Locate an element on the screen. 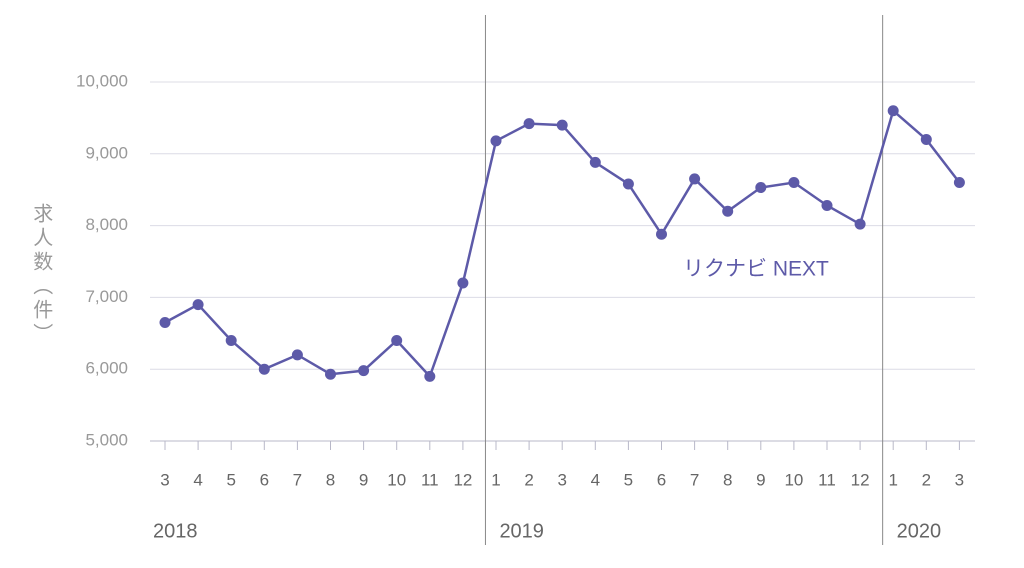 The image size is (1024, 568). y-tick-label: 6,000 is located at coordinates (106, 368).